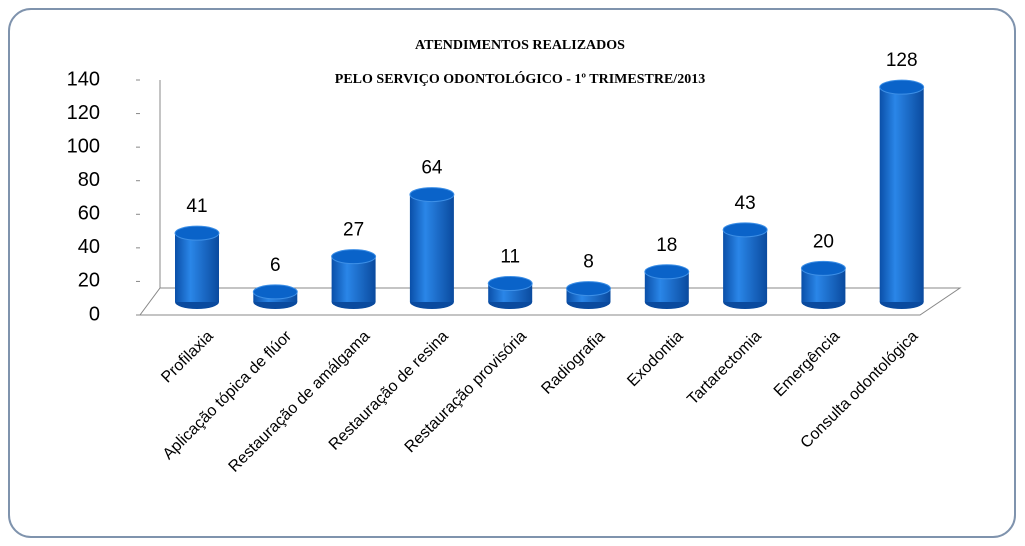  What do you see at coordinates (550, 301) in the screenshot?
I see `floor` at bounding box center [550, 301].